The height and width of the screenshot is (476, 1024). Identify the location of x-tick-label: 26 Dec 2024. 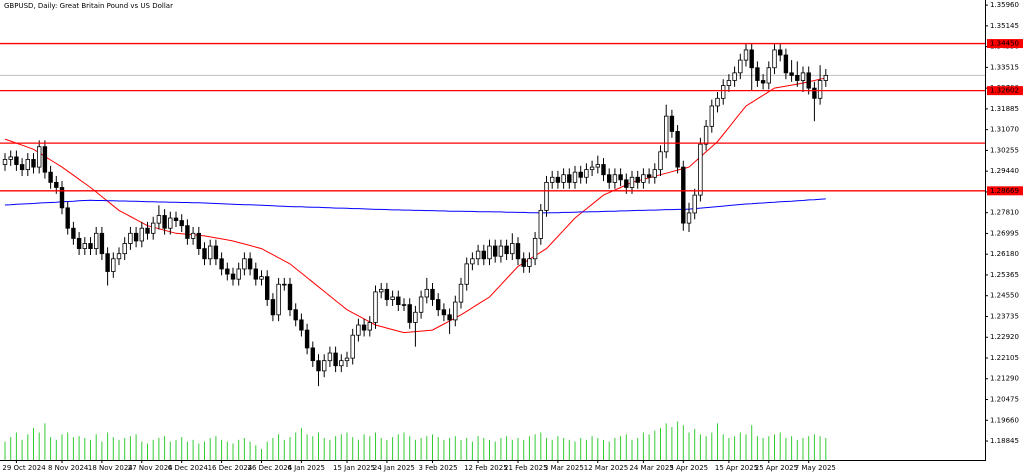
(270, 468).